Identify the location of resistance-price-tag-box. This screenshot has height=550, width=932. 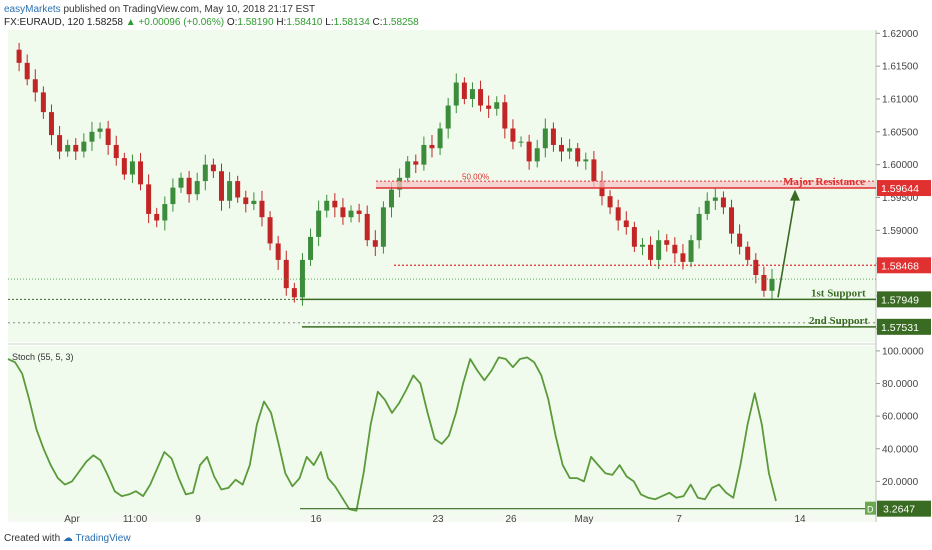
(904, 188).